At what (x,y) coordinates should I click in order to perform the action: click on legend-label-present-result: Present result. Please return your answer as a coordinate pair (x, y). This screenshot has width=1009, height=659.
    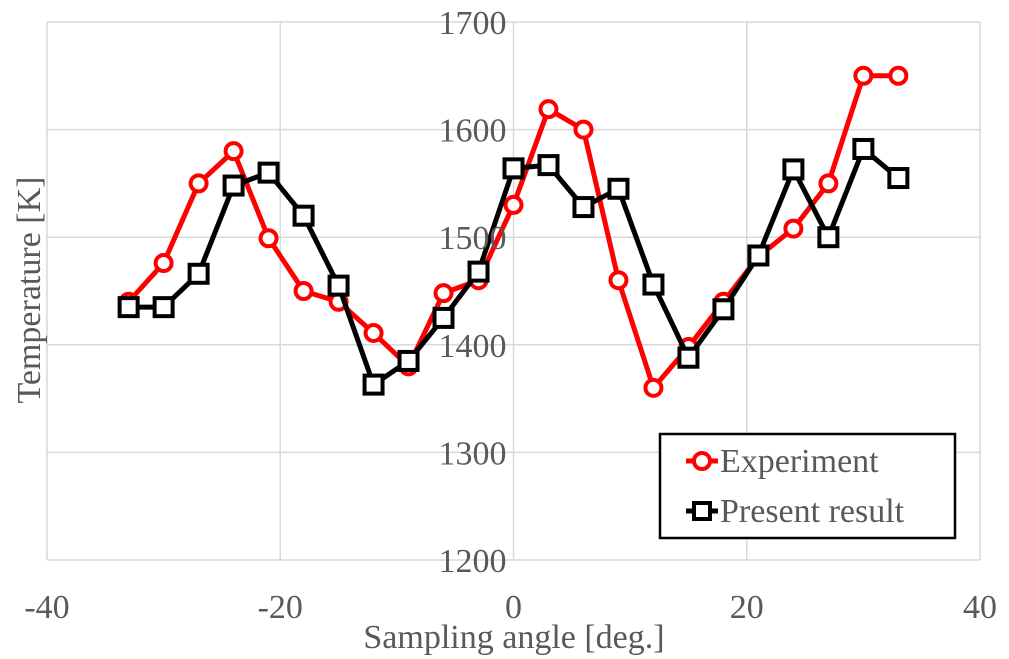
    Looking at the image, I should click on (812, 511).